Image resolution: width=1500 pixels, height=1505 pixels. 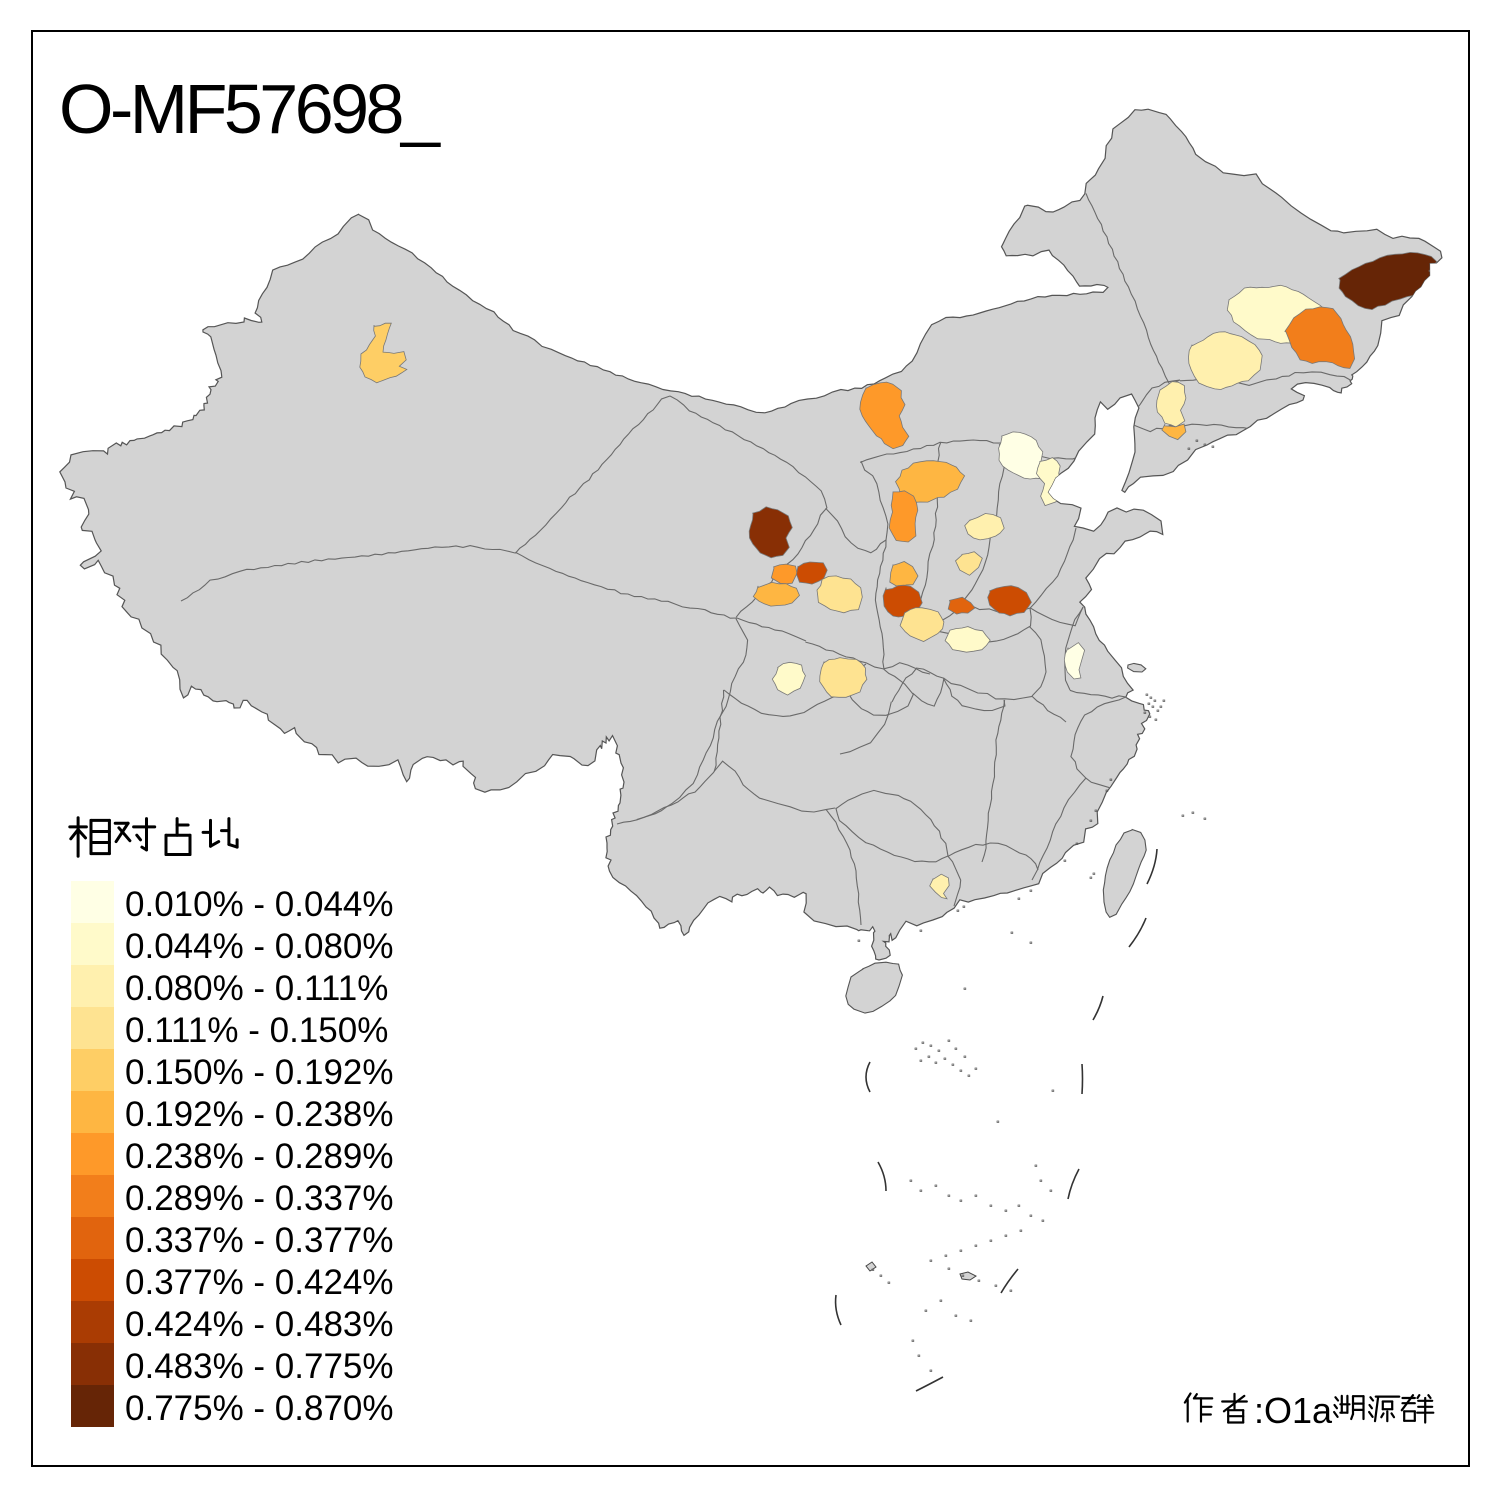 What do you see at coordinates (259, 1072) in the screenshot?
I see `svg-text: 0.150% - 0.192%` at bounding box center [259, 1072].